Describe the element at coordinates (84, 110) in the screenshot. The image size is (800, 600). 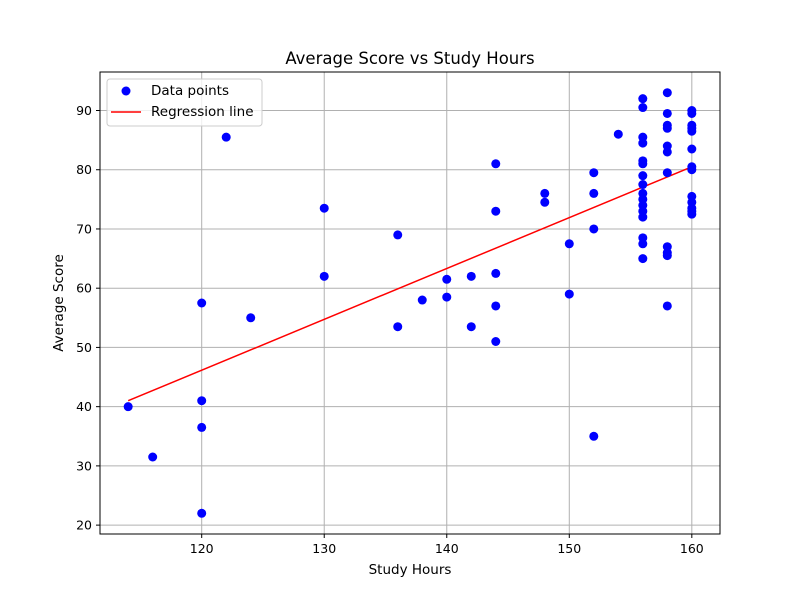
I see `y-tick-label: 90` at that location.